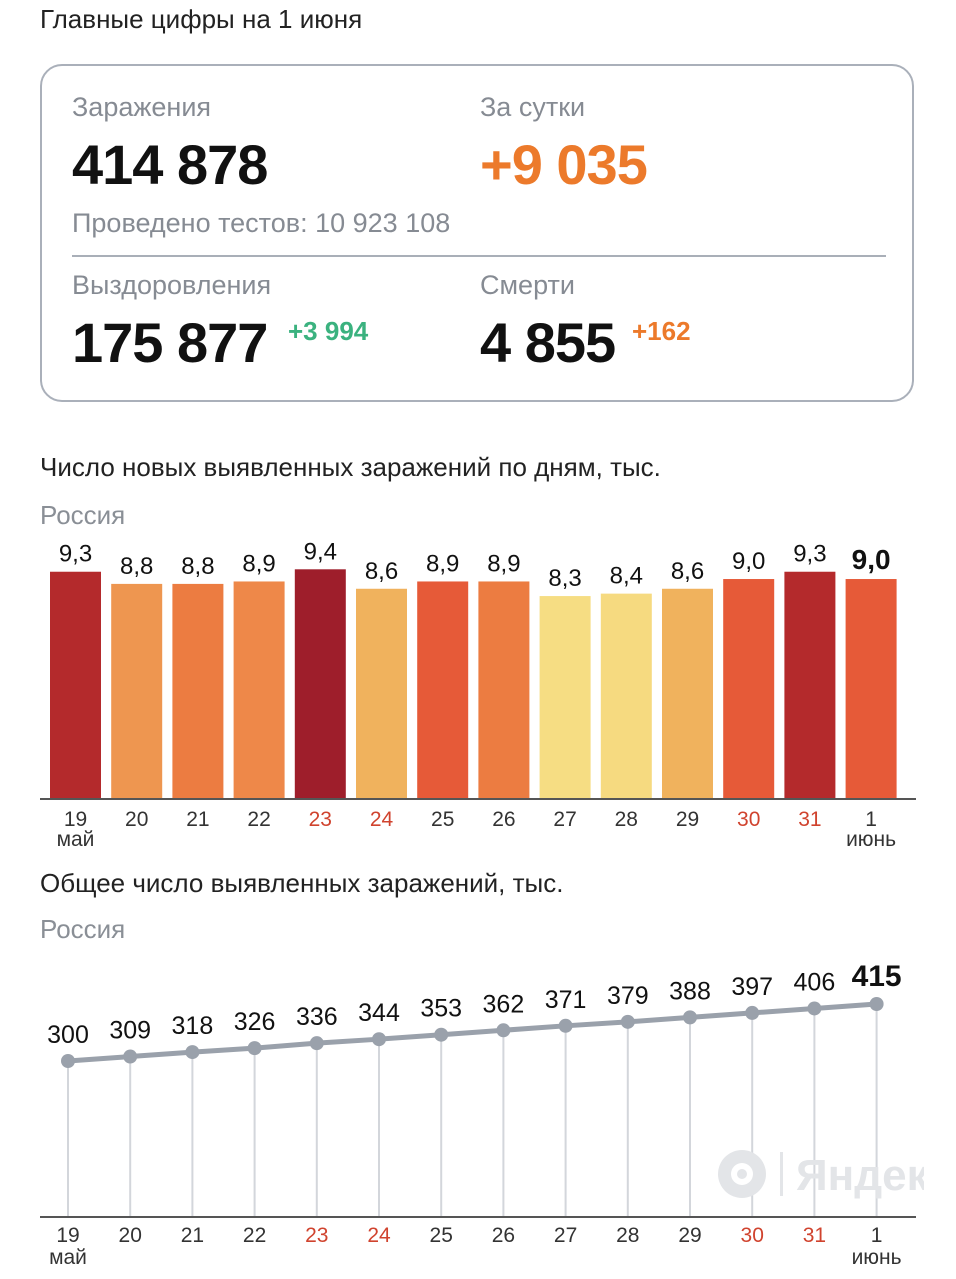 The image size is (956, 1279). I want to click on data-label: 353, so click(441, 1009).